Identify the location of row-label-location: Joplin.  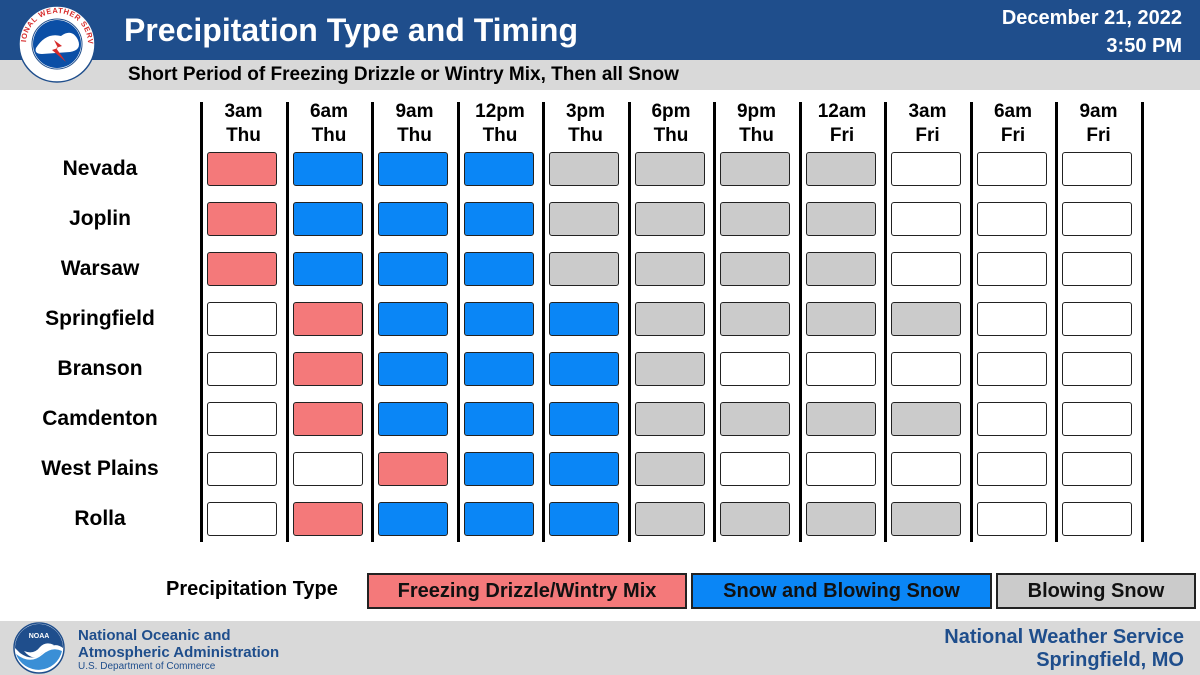
(100, 218).